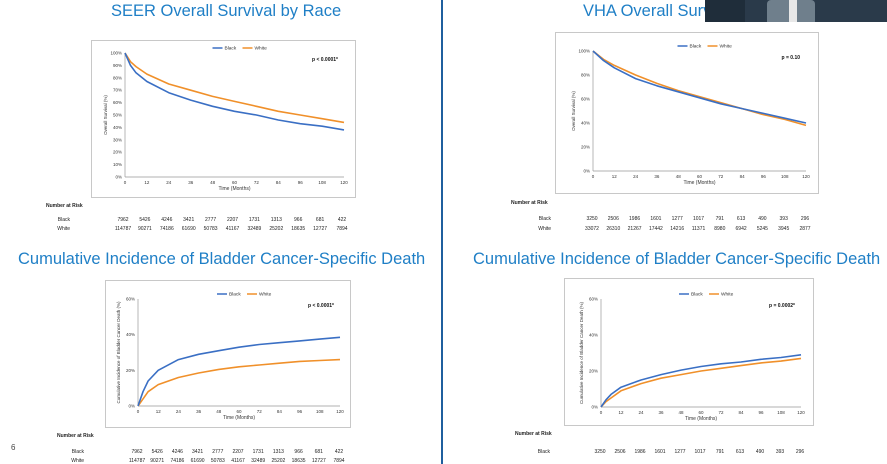 The height and width of the screenshot is (464, 887). What do you see at coordinates (321, 306) in the screenshot?
I see `p-value-annotation: p < 0.0001*` at bounding box center [321, 306].